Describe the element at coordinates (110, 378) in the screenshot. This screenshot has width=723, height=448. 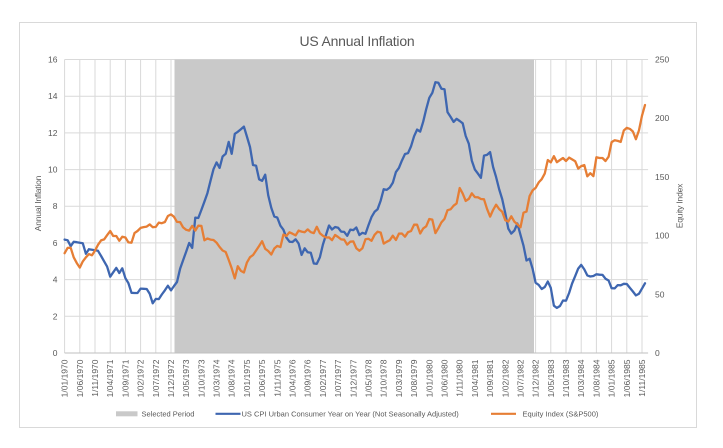
I see `svg-text: 1/04/1971` at that location.